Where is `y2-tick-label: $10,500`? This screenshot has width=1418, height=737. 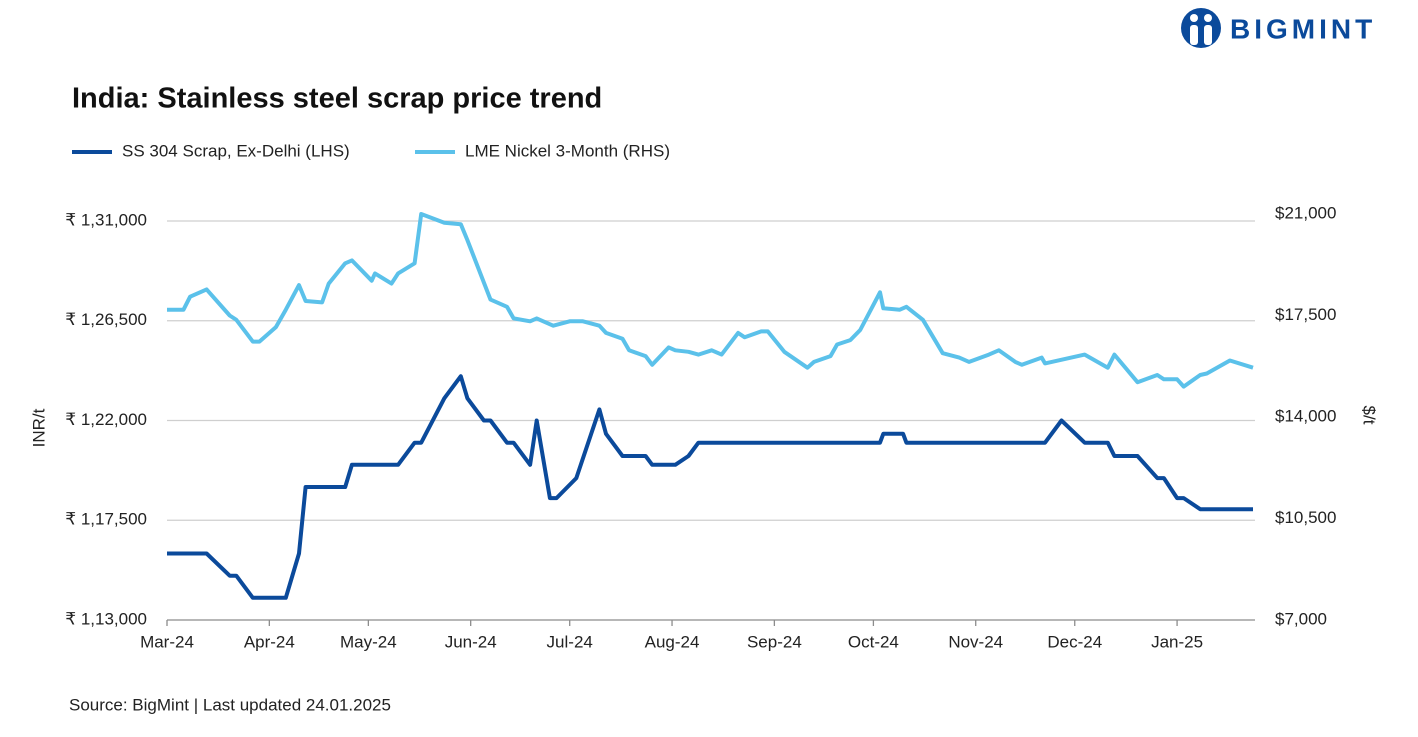 y2-tick-label: $10,500 is located at coordinates (1305, 517).